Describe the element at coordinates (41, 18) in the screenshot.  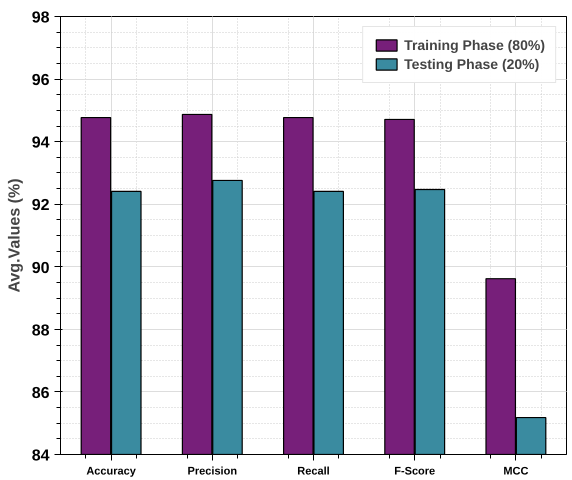
I see `y-tick-label: 98` at that location.